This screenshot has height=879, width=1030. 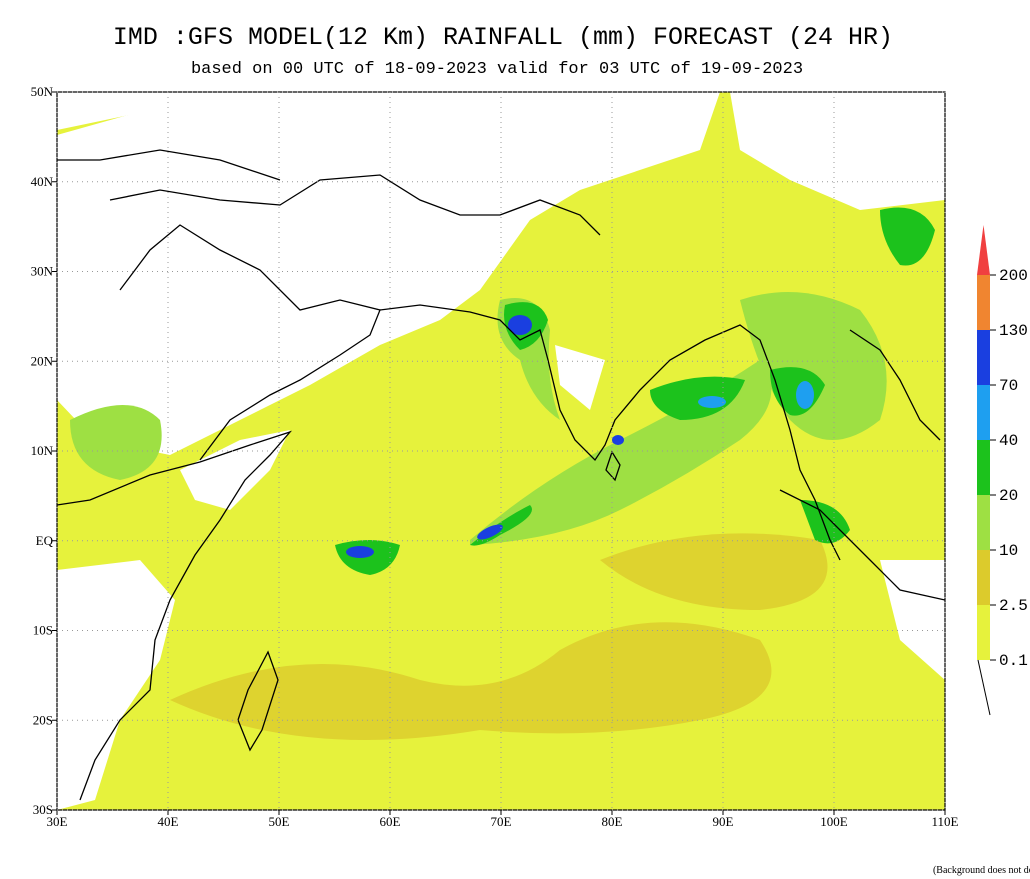 I want to click on x-tick-label: 30E, so click(x=57, y=821).